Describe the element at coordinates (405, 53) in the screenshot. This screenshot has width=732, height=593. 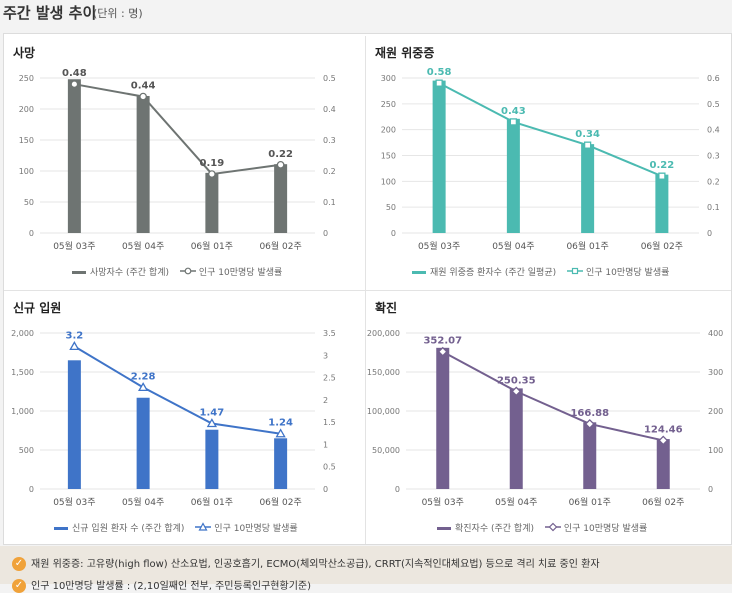
I see `chart-title: 재원 위중증` at that location.